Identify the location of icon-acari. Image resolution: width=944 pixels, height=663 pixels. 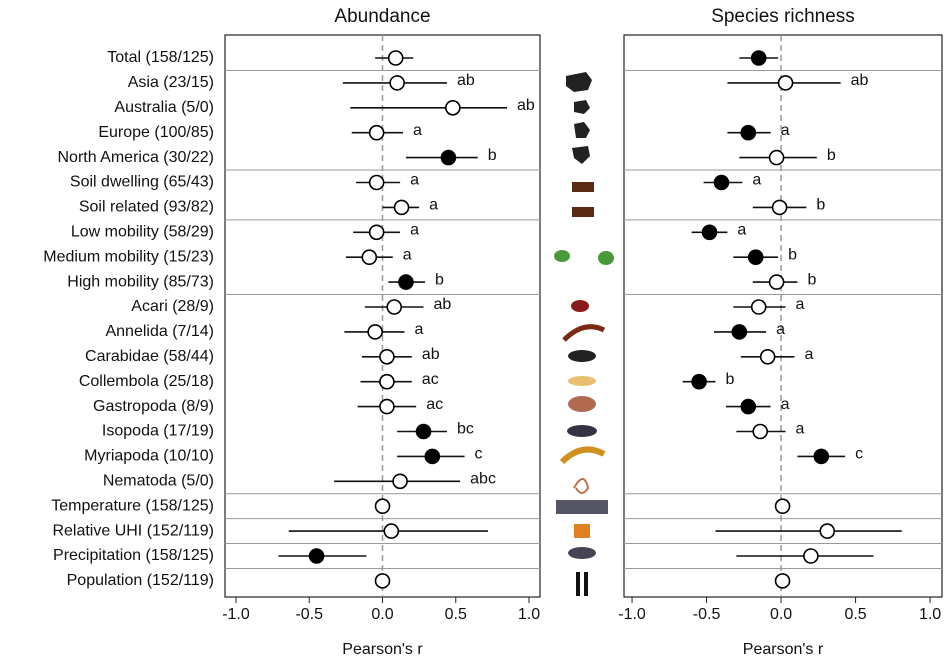
(580, 306).